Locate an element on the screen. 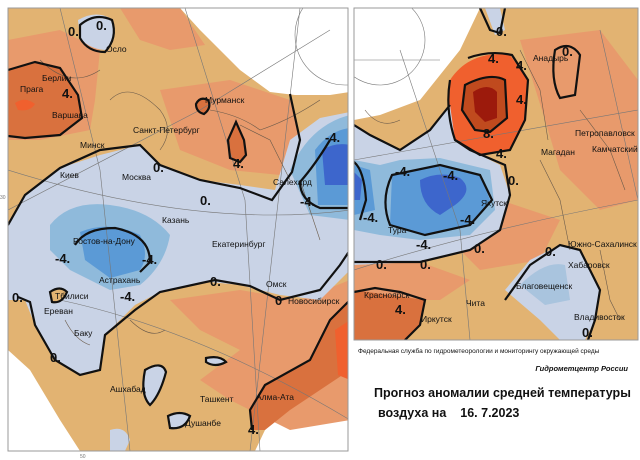  grid-label: 30 is located at coordinates (3, 198).